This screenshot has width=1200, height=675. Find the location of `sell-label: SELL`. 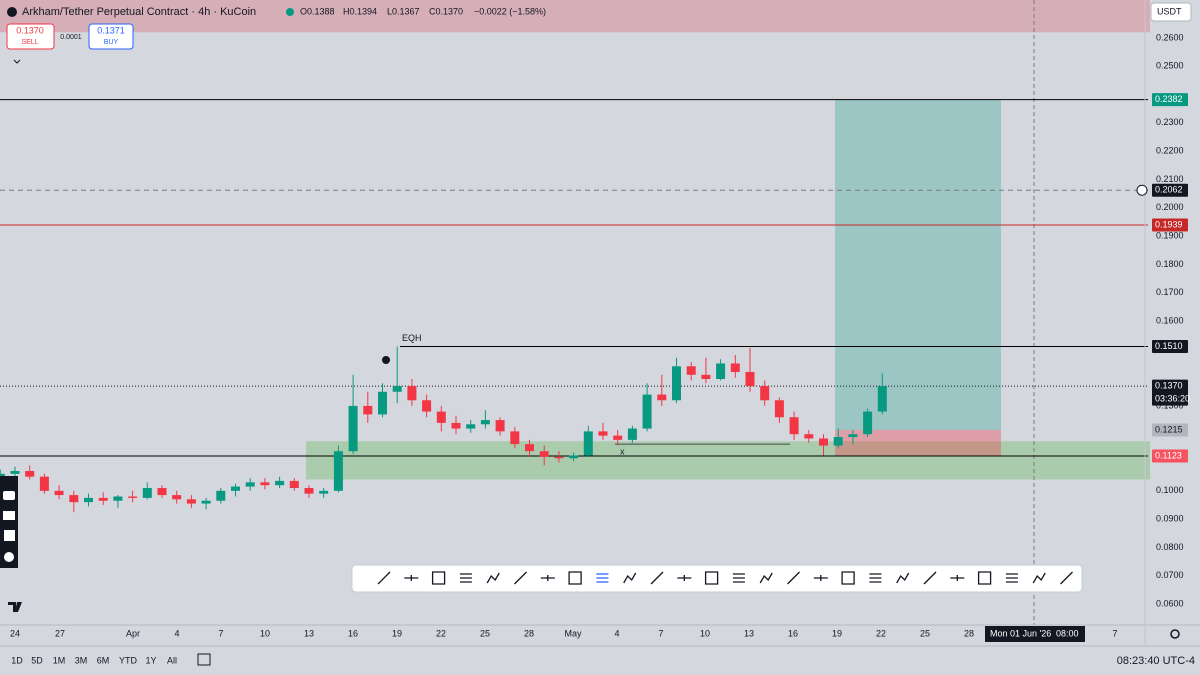

sell-label: SELL is located at coordinates (29, 42).